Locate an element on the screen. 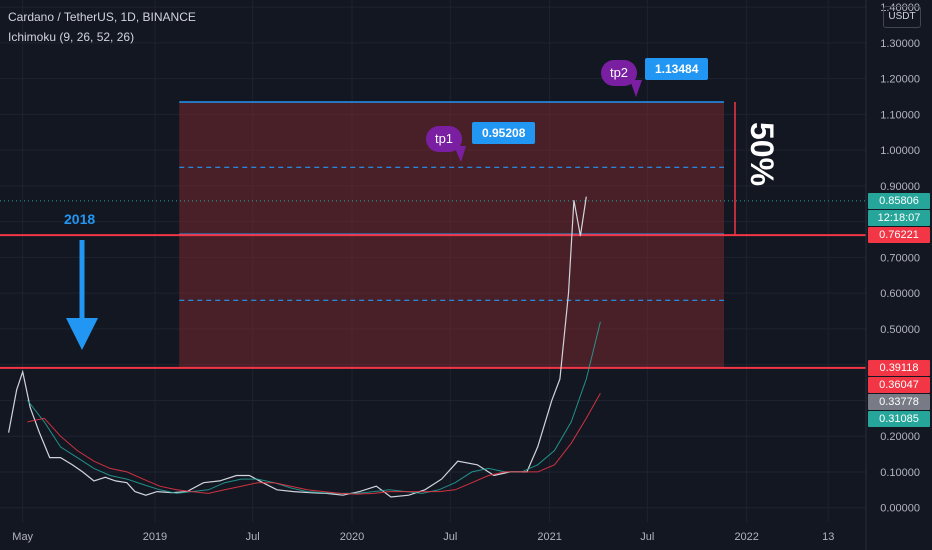 The image size is (932, 550). y-tick-label: 0.00000 is located at coordinates (900, 509).